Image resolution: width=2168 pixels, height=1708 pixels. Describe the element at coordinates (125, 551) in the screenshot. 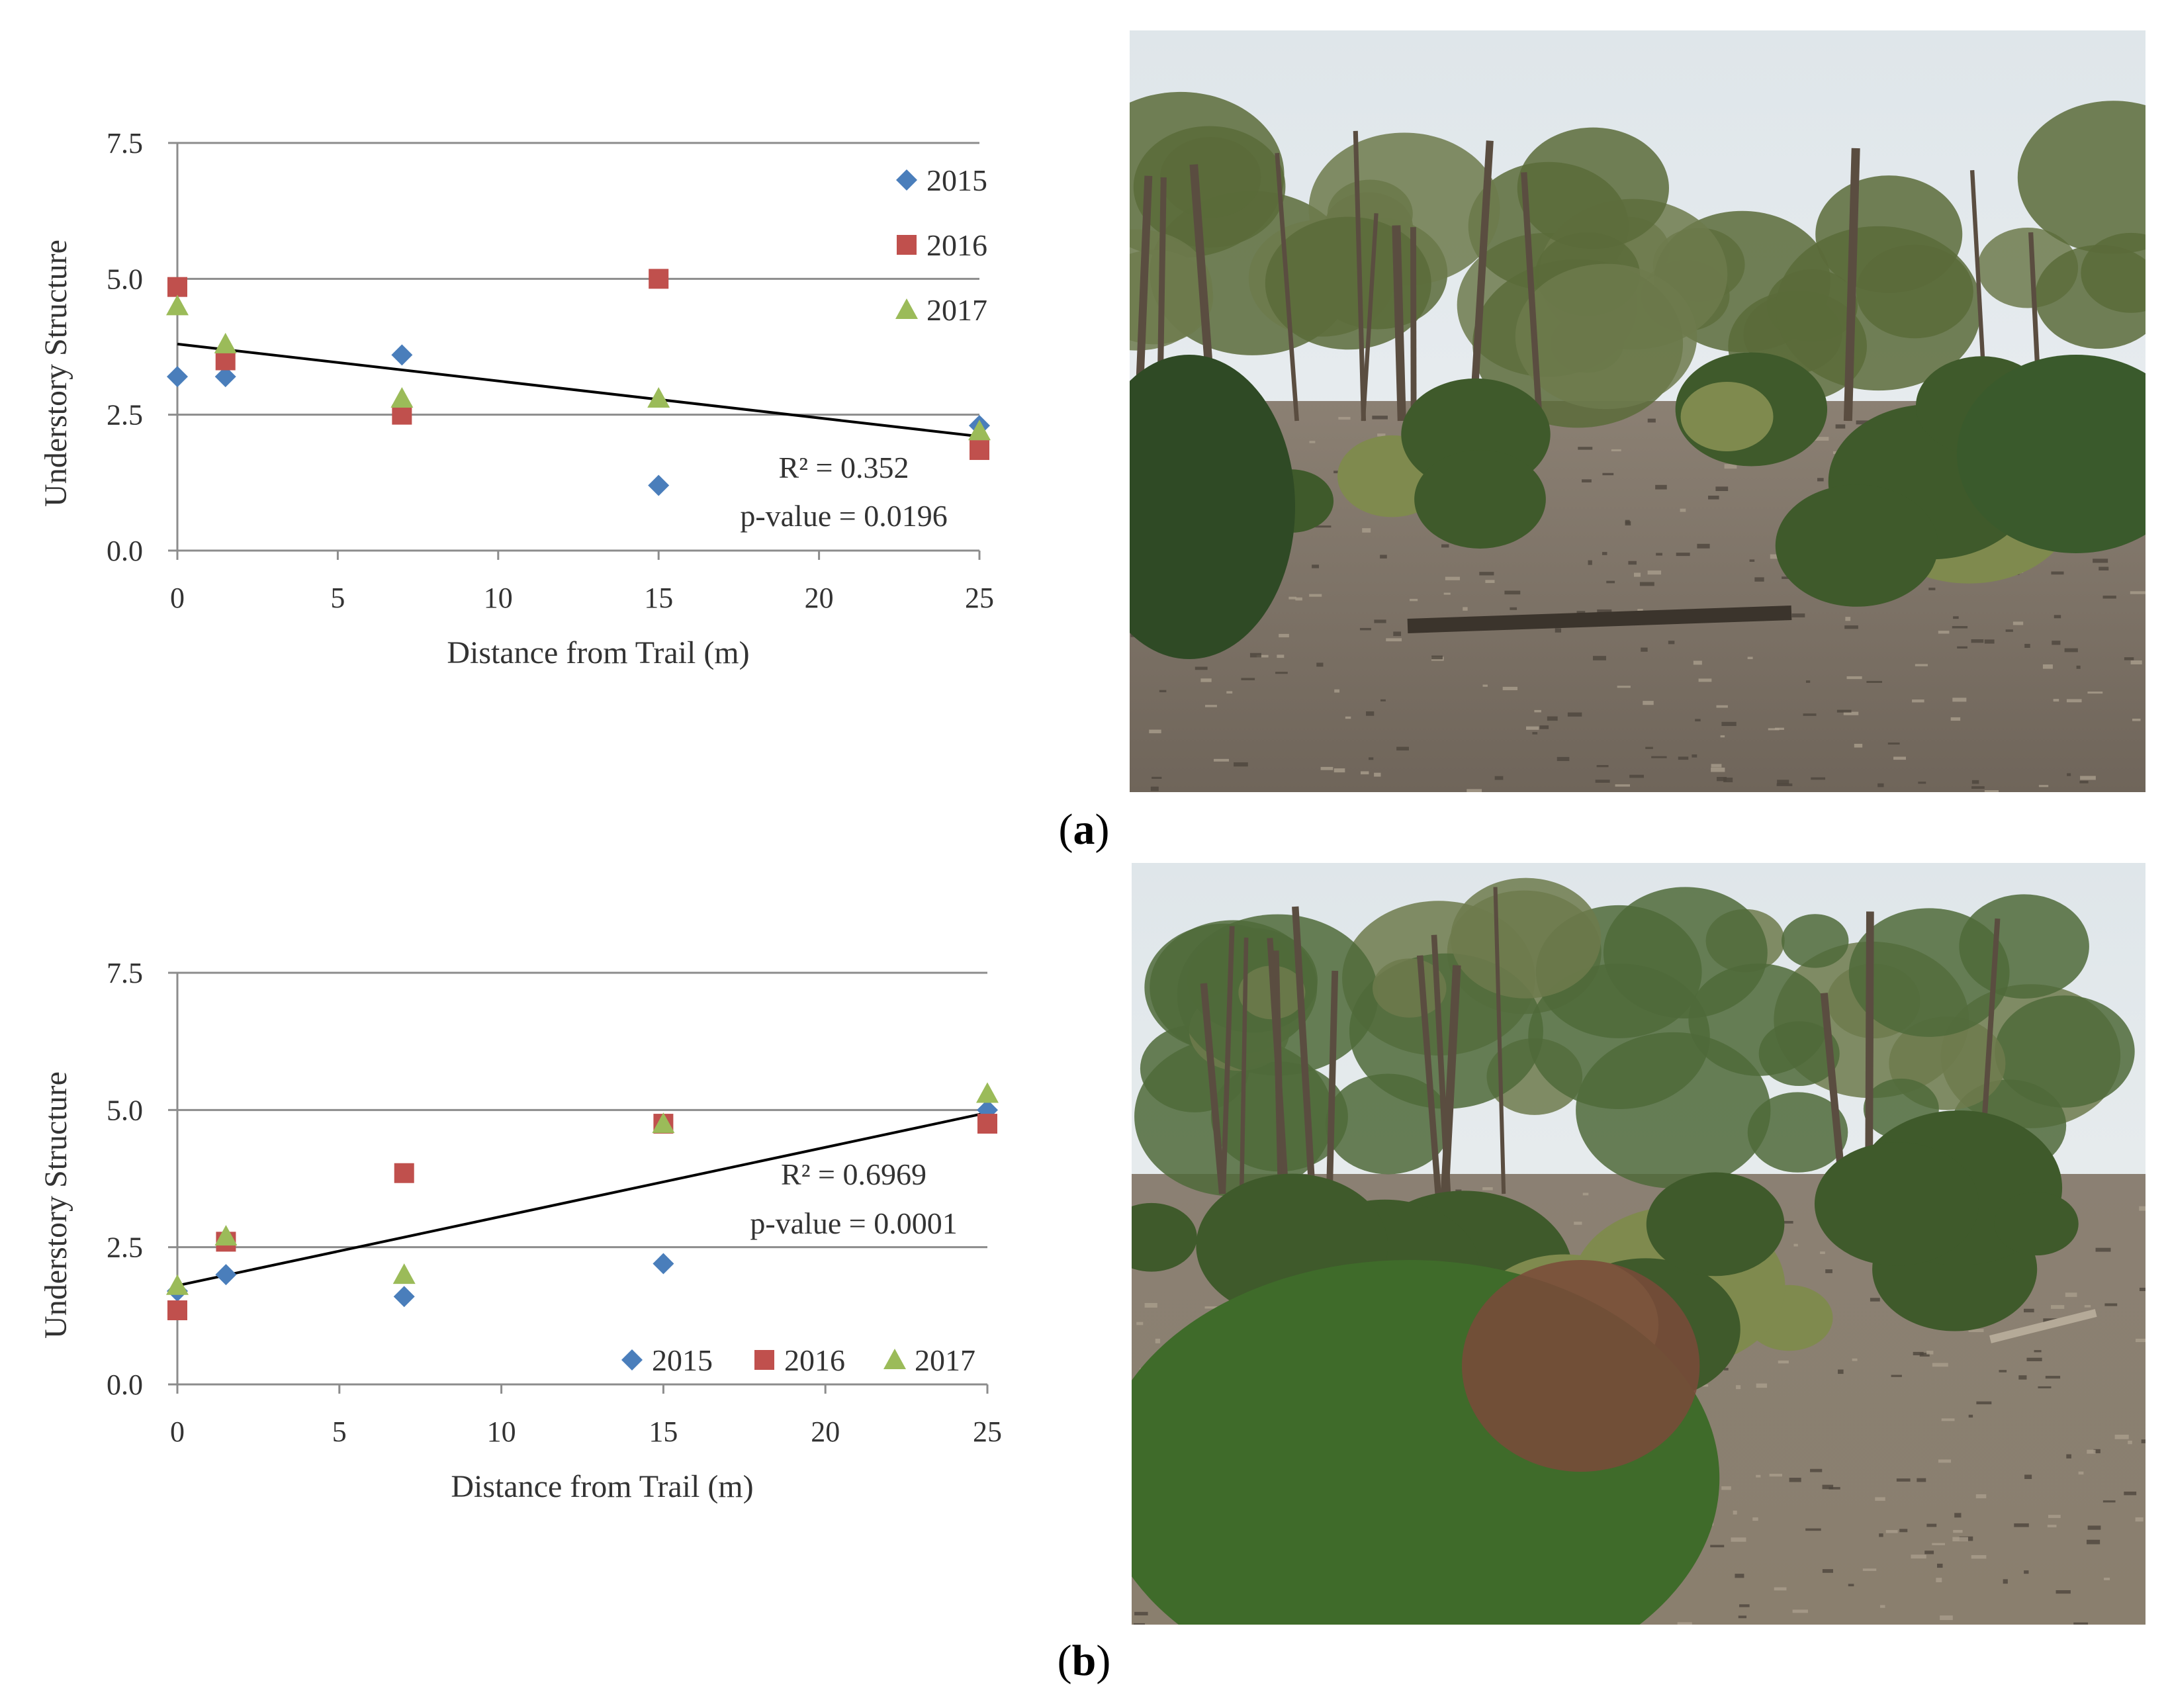

I see `y-tick-label: 0.0` at that location.